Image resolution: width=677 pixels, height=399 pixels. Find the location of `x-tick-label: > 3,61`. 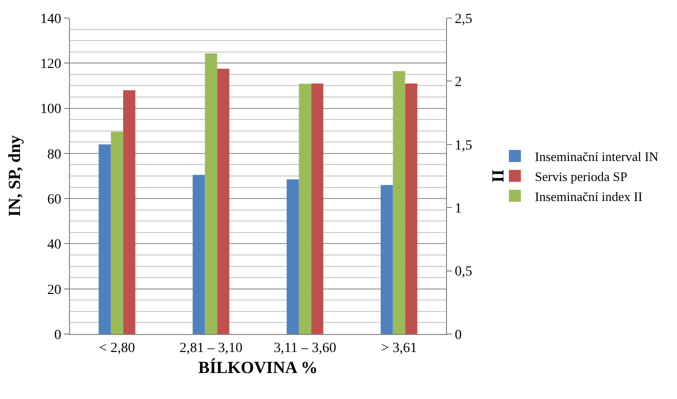

x-tick-label: > 3,61 is located at coordinates (399, 348).